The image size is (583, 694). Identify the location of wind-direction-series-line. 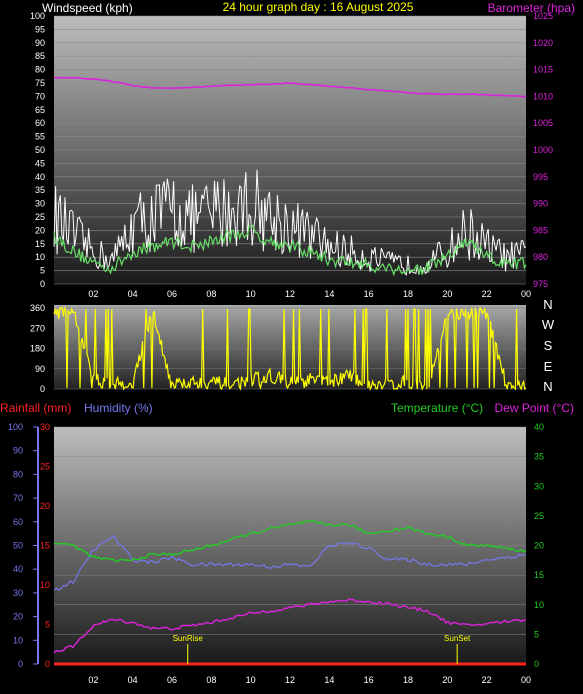
(290, 348).